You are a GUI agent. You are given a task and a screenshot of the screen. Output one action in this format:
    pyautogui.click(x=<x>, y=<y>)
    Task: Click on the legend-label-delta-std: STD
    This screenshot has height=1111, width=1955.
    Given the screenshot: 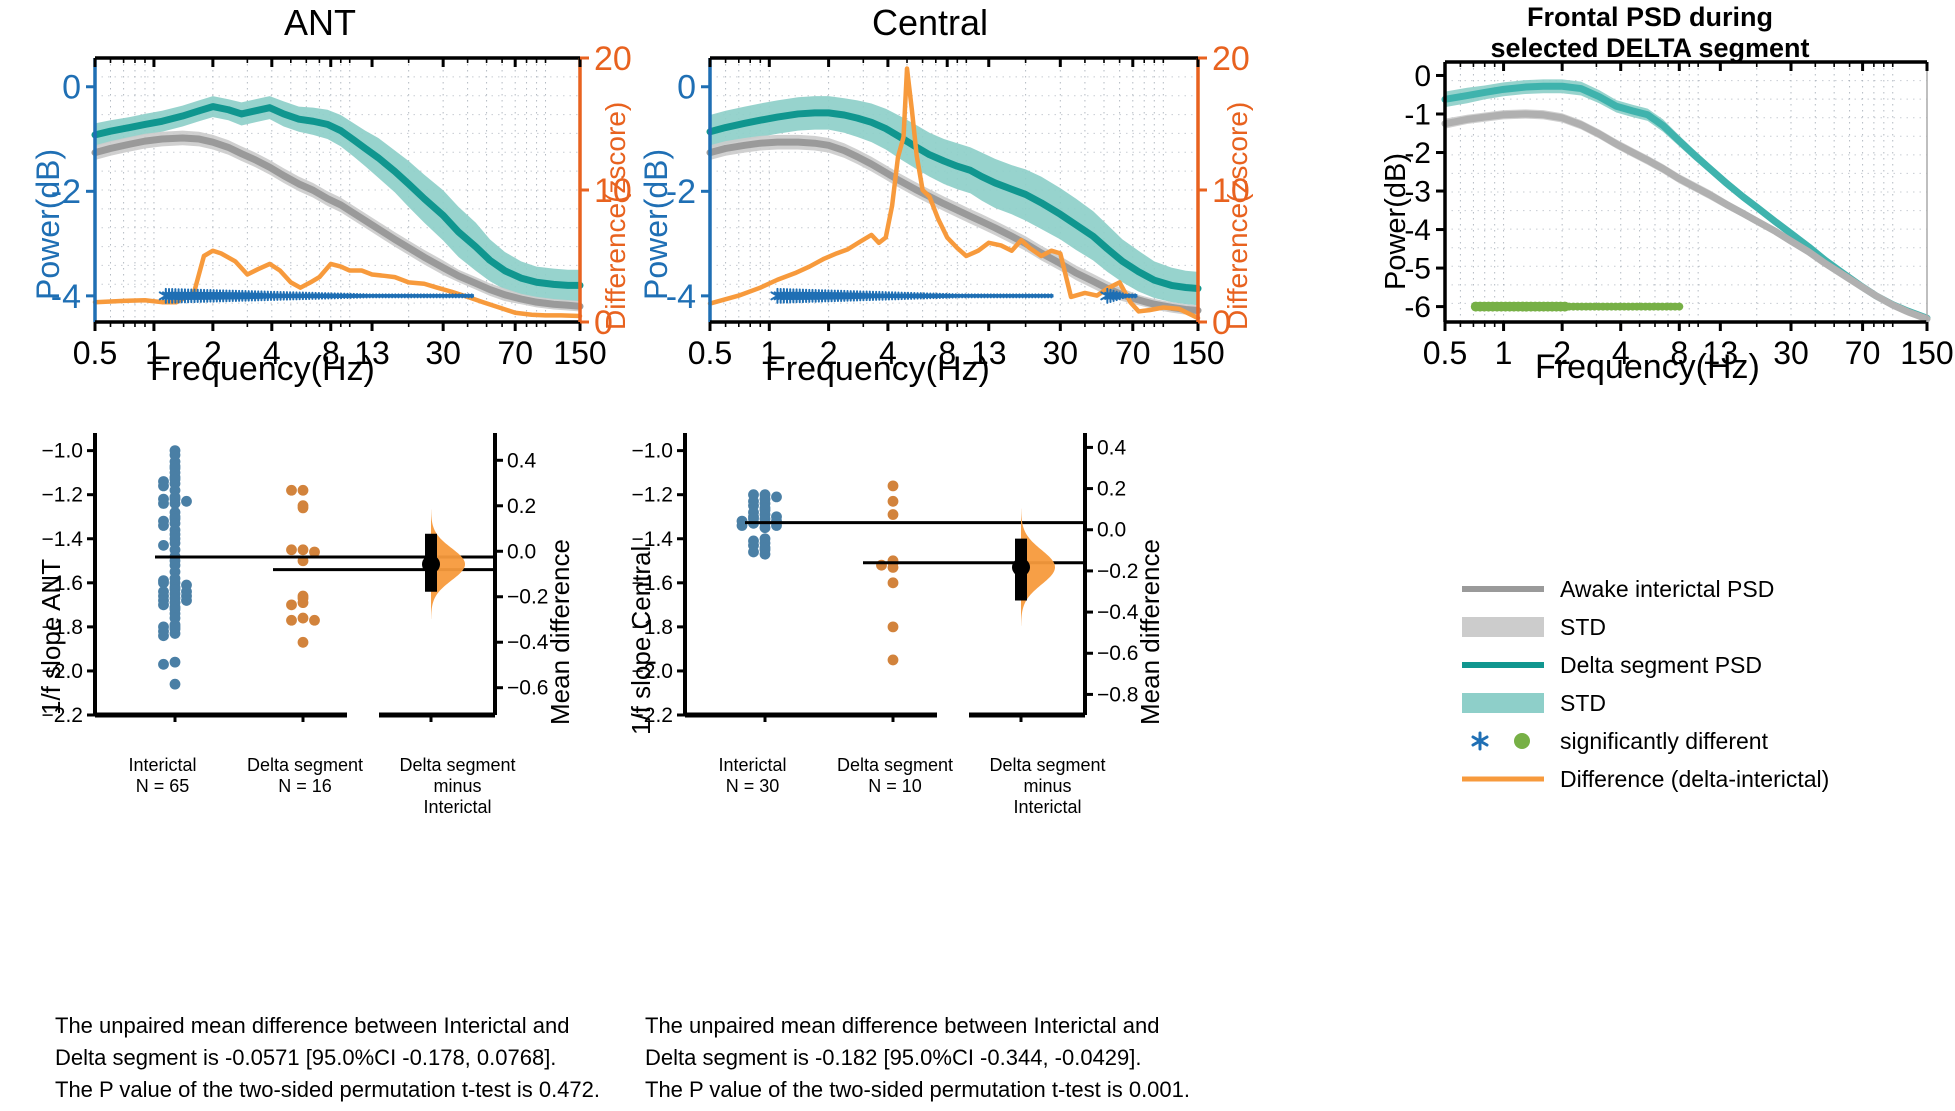 What is the action you would take?
    pyautogui.click(x=1583, y=702)
    